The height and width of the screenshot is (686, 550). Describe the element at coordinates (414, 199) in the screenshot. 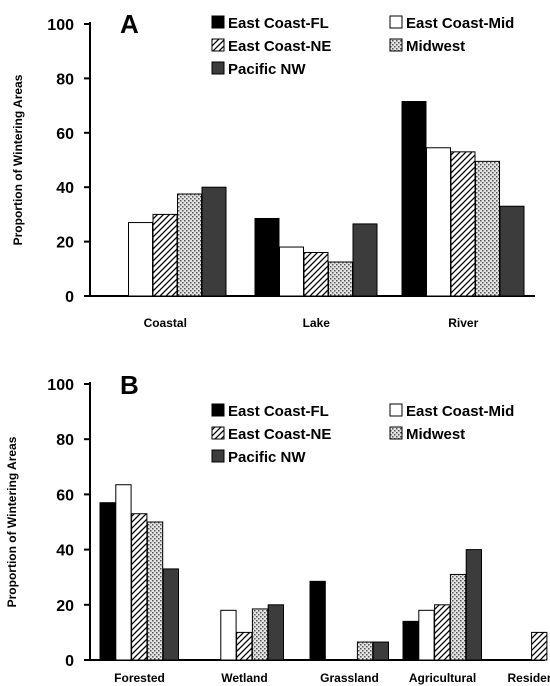

I see `panel-a-bar-river-east-coast-fl` at that location.